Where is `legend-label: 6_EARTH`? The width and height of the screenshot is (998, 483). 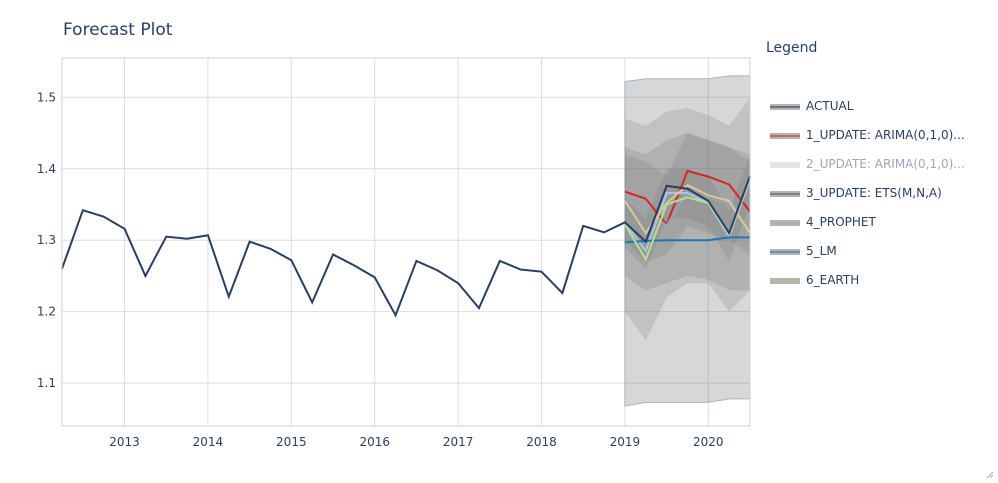 legend-label: 6_EARTH is located at coordinates (833, 280).